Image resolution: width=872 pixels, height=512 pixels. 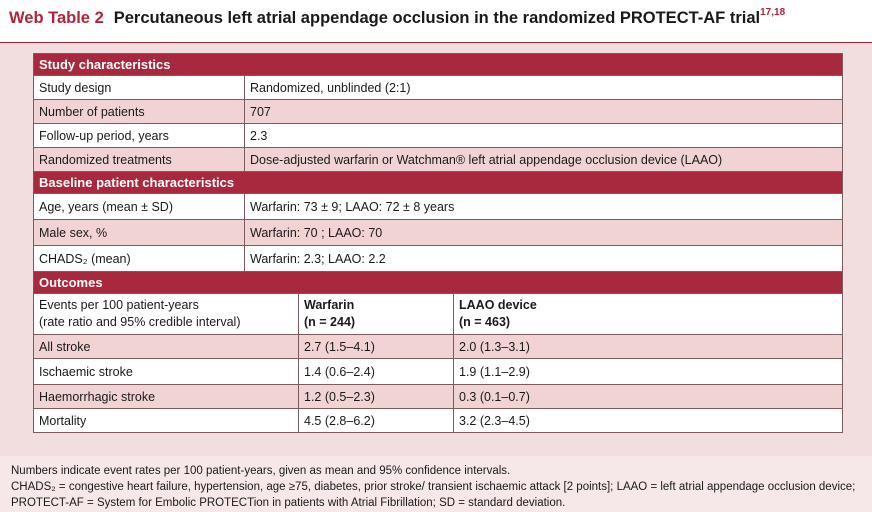 I want to click on table-row: All stroke 2.7 (1.5–4.1) 2.0 (1.3–3.1), so click(x=438, y=346).